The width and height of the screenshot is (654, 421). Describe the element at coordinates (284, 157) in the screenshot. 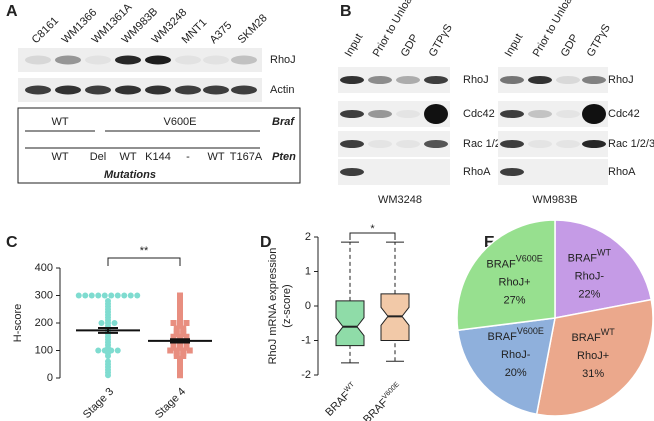

I see `pten-title: Pten` at that location.